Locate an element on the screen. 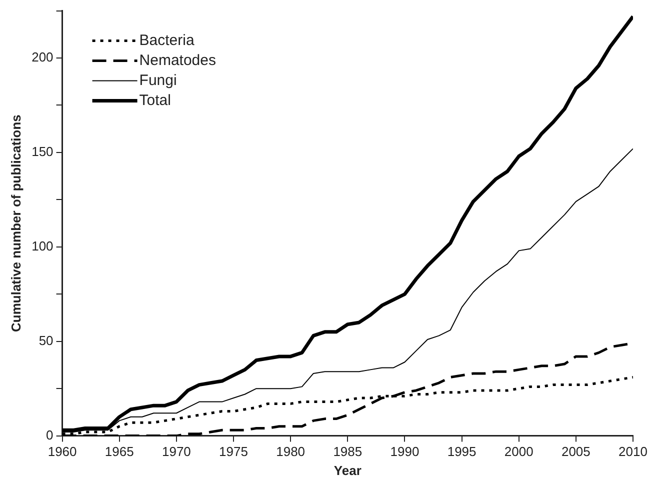  y-tick-label: 200 is located at coordinates (43, 57).